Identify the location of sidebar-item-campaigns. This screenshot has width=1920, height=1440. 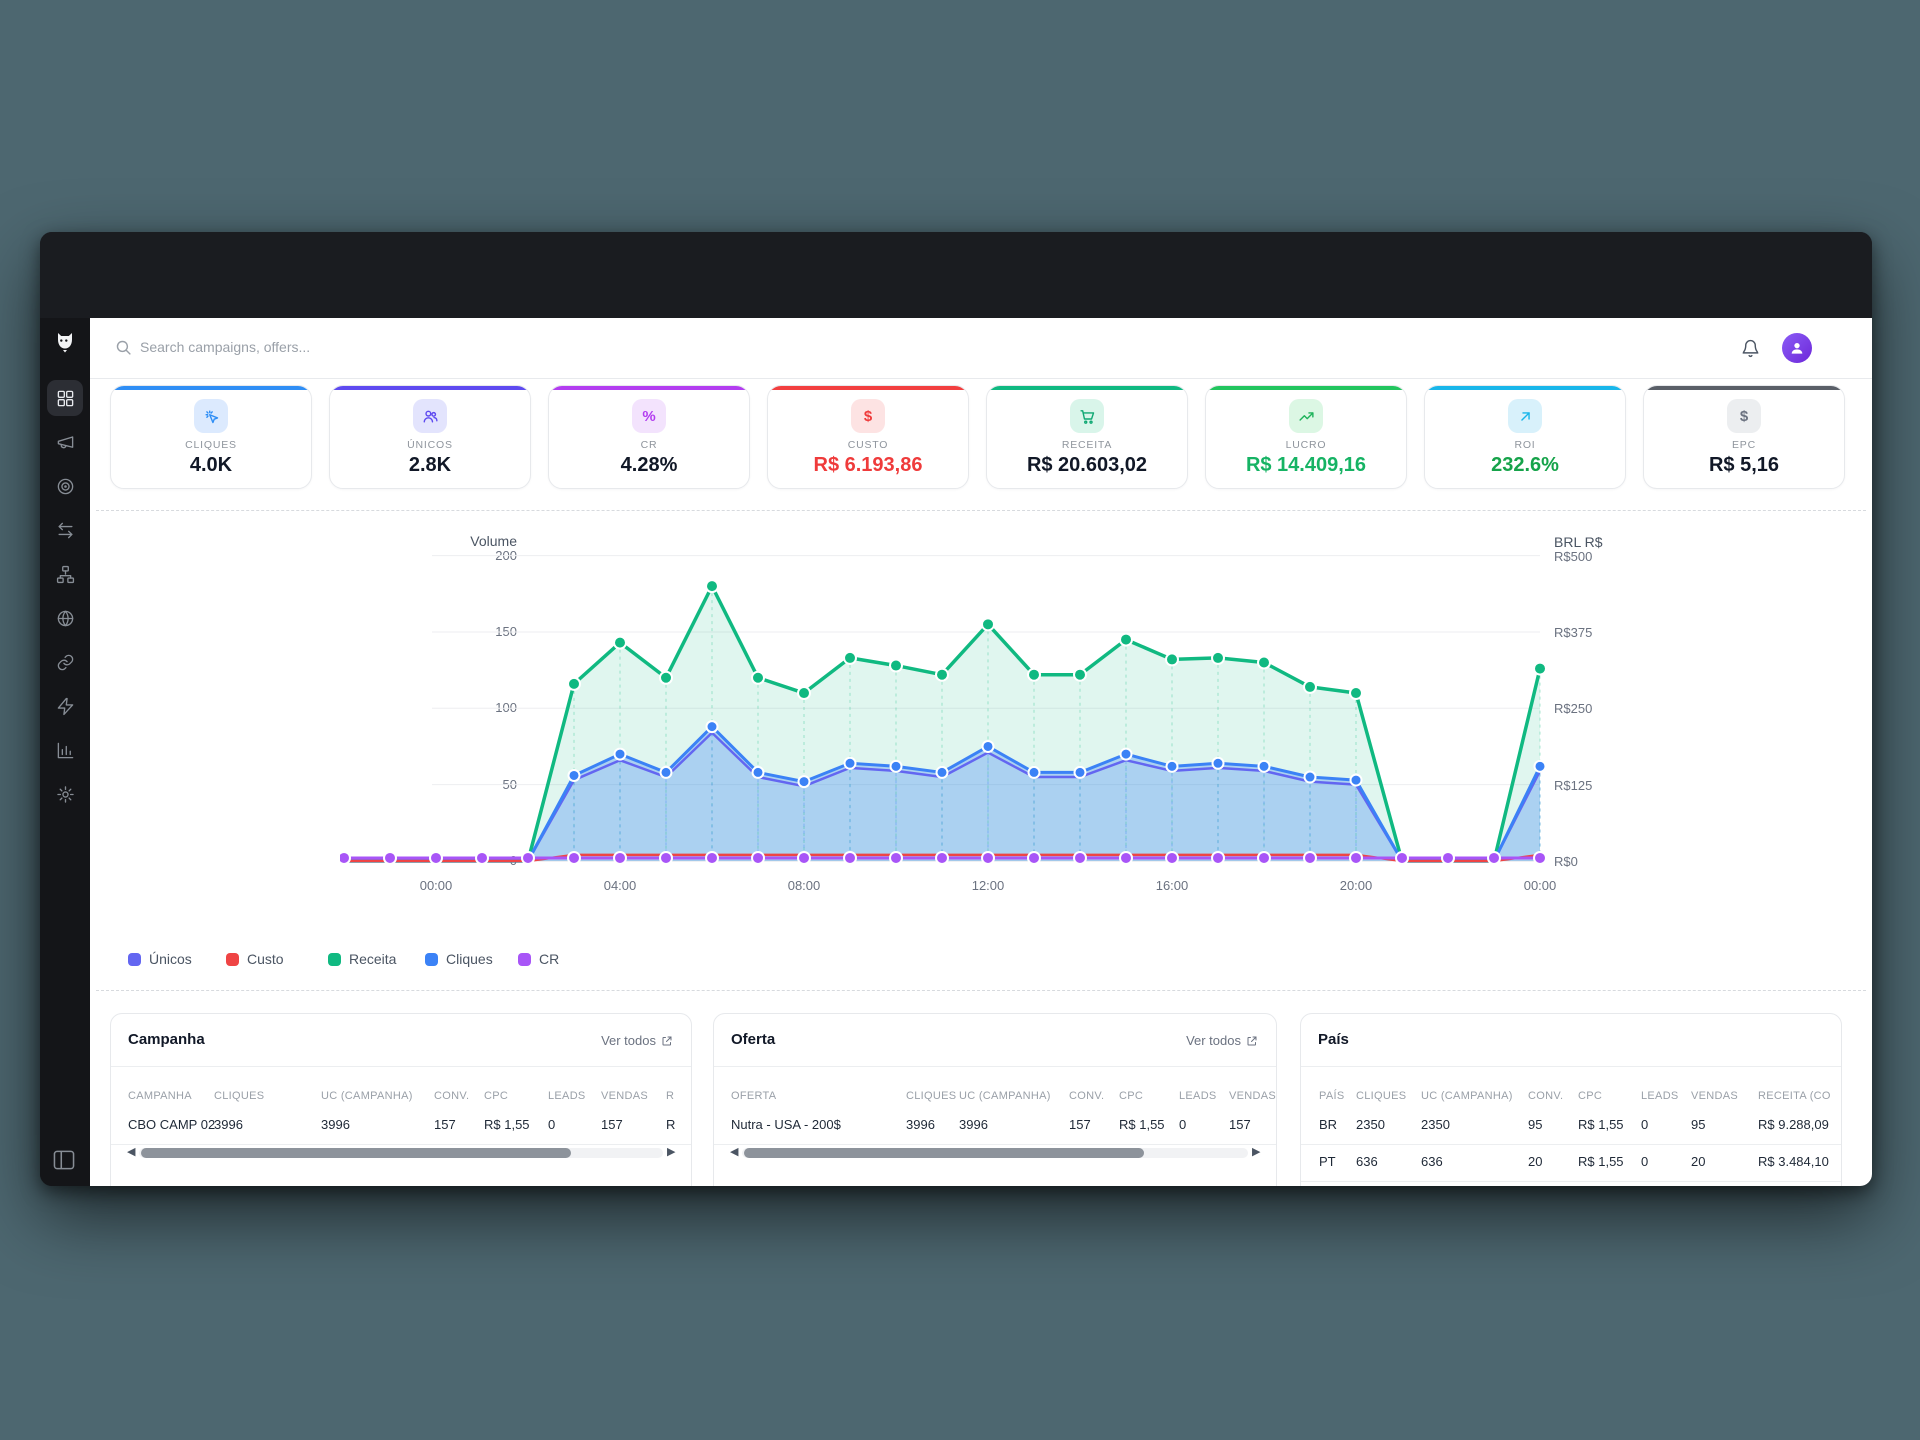
(65, 442).